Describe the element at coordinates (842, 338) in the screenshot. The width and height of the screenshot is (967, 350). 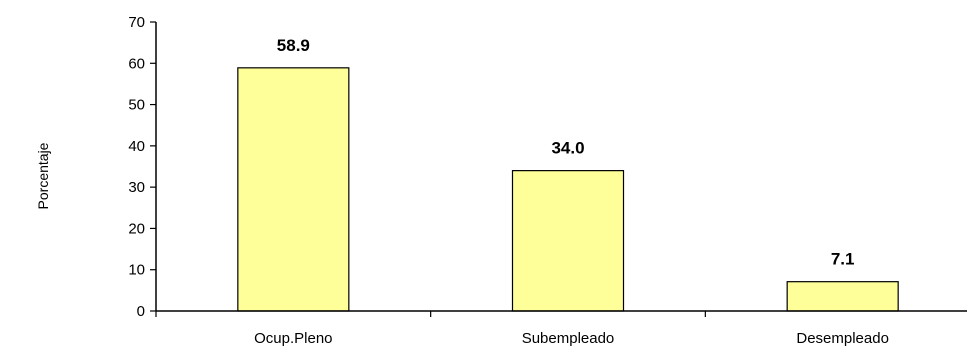
I see `x-category-label: Desempleado` at that location.